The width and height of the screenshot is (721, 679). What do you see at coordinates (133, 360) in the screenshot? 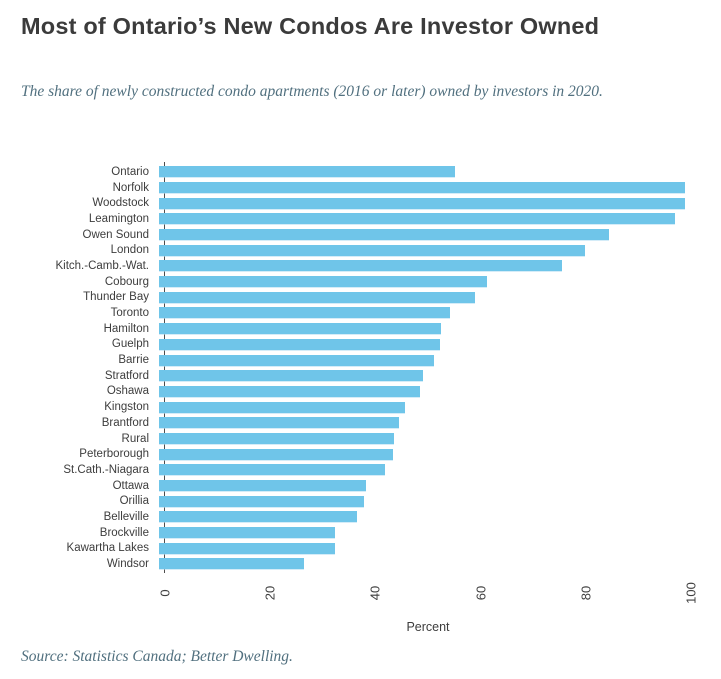
I see `category-label: Barrie` at bounding box center [133, 360].